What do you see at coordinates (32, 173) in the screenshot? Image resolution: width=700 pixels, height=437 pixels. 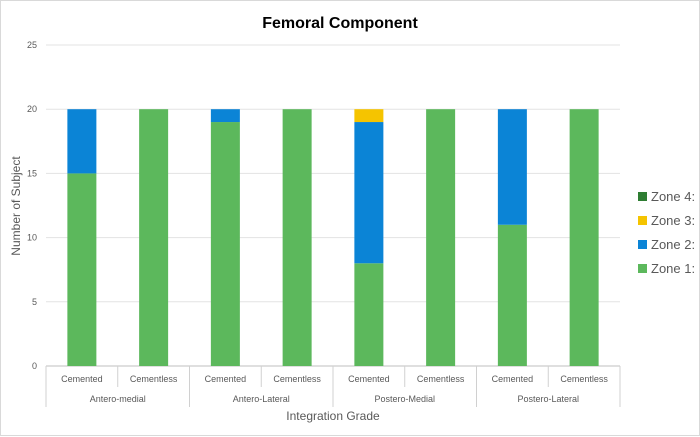 I see `y-tick-label: 15` at bounding box center [32, 173].